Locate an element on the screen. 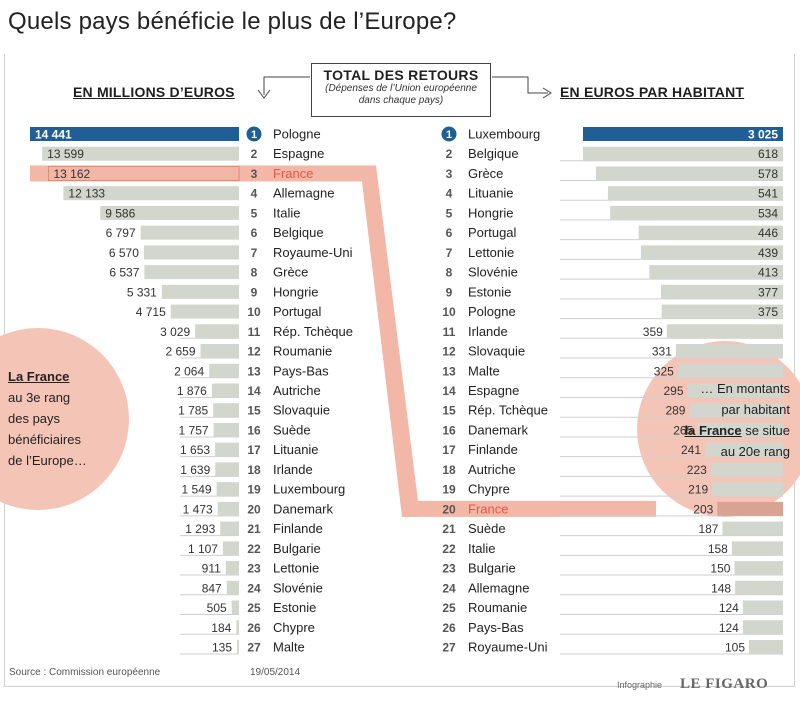 The width and height of the screenshot is (800, 705). left-bar-Suède is located at coordinates (226, 429).